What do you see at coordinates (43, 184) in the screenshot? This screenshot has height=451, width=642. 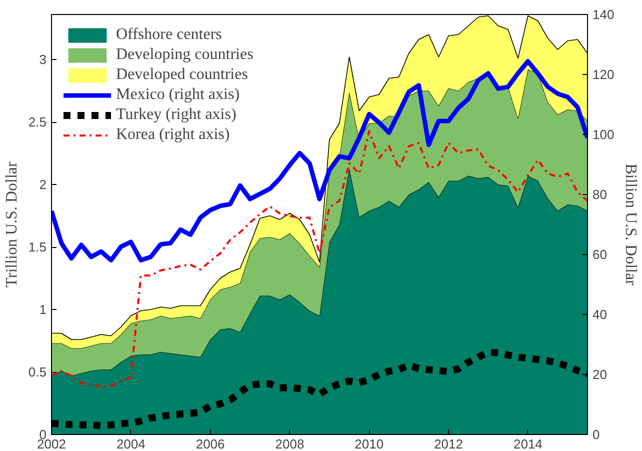 I see `y-tick-label: 2` at bounding box center [43, 184].